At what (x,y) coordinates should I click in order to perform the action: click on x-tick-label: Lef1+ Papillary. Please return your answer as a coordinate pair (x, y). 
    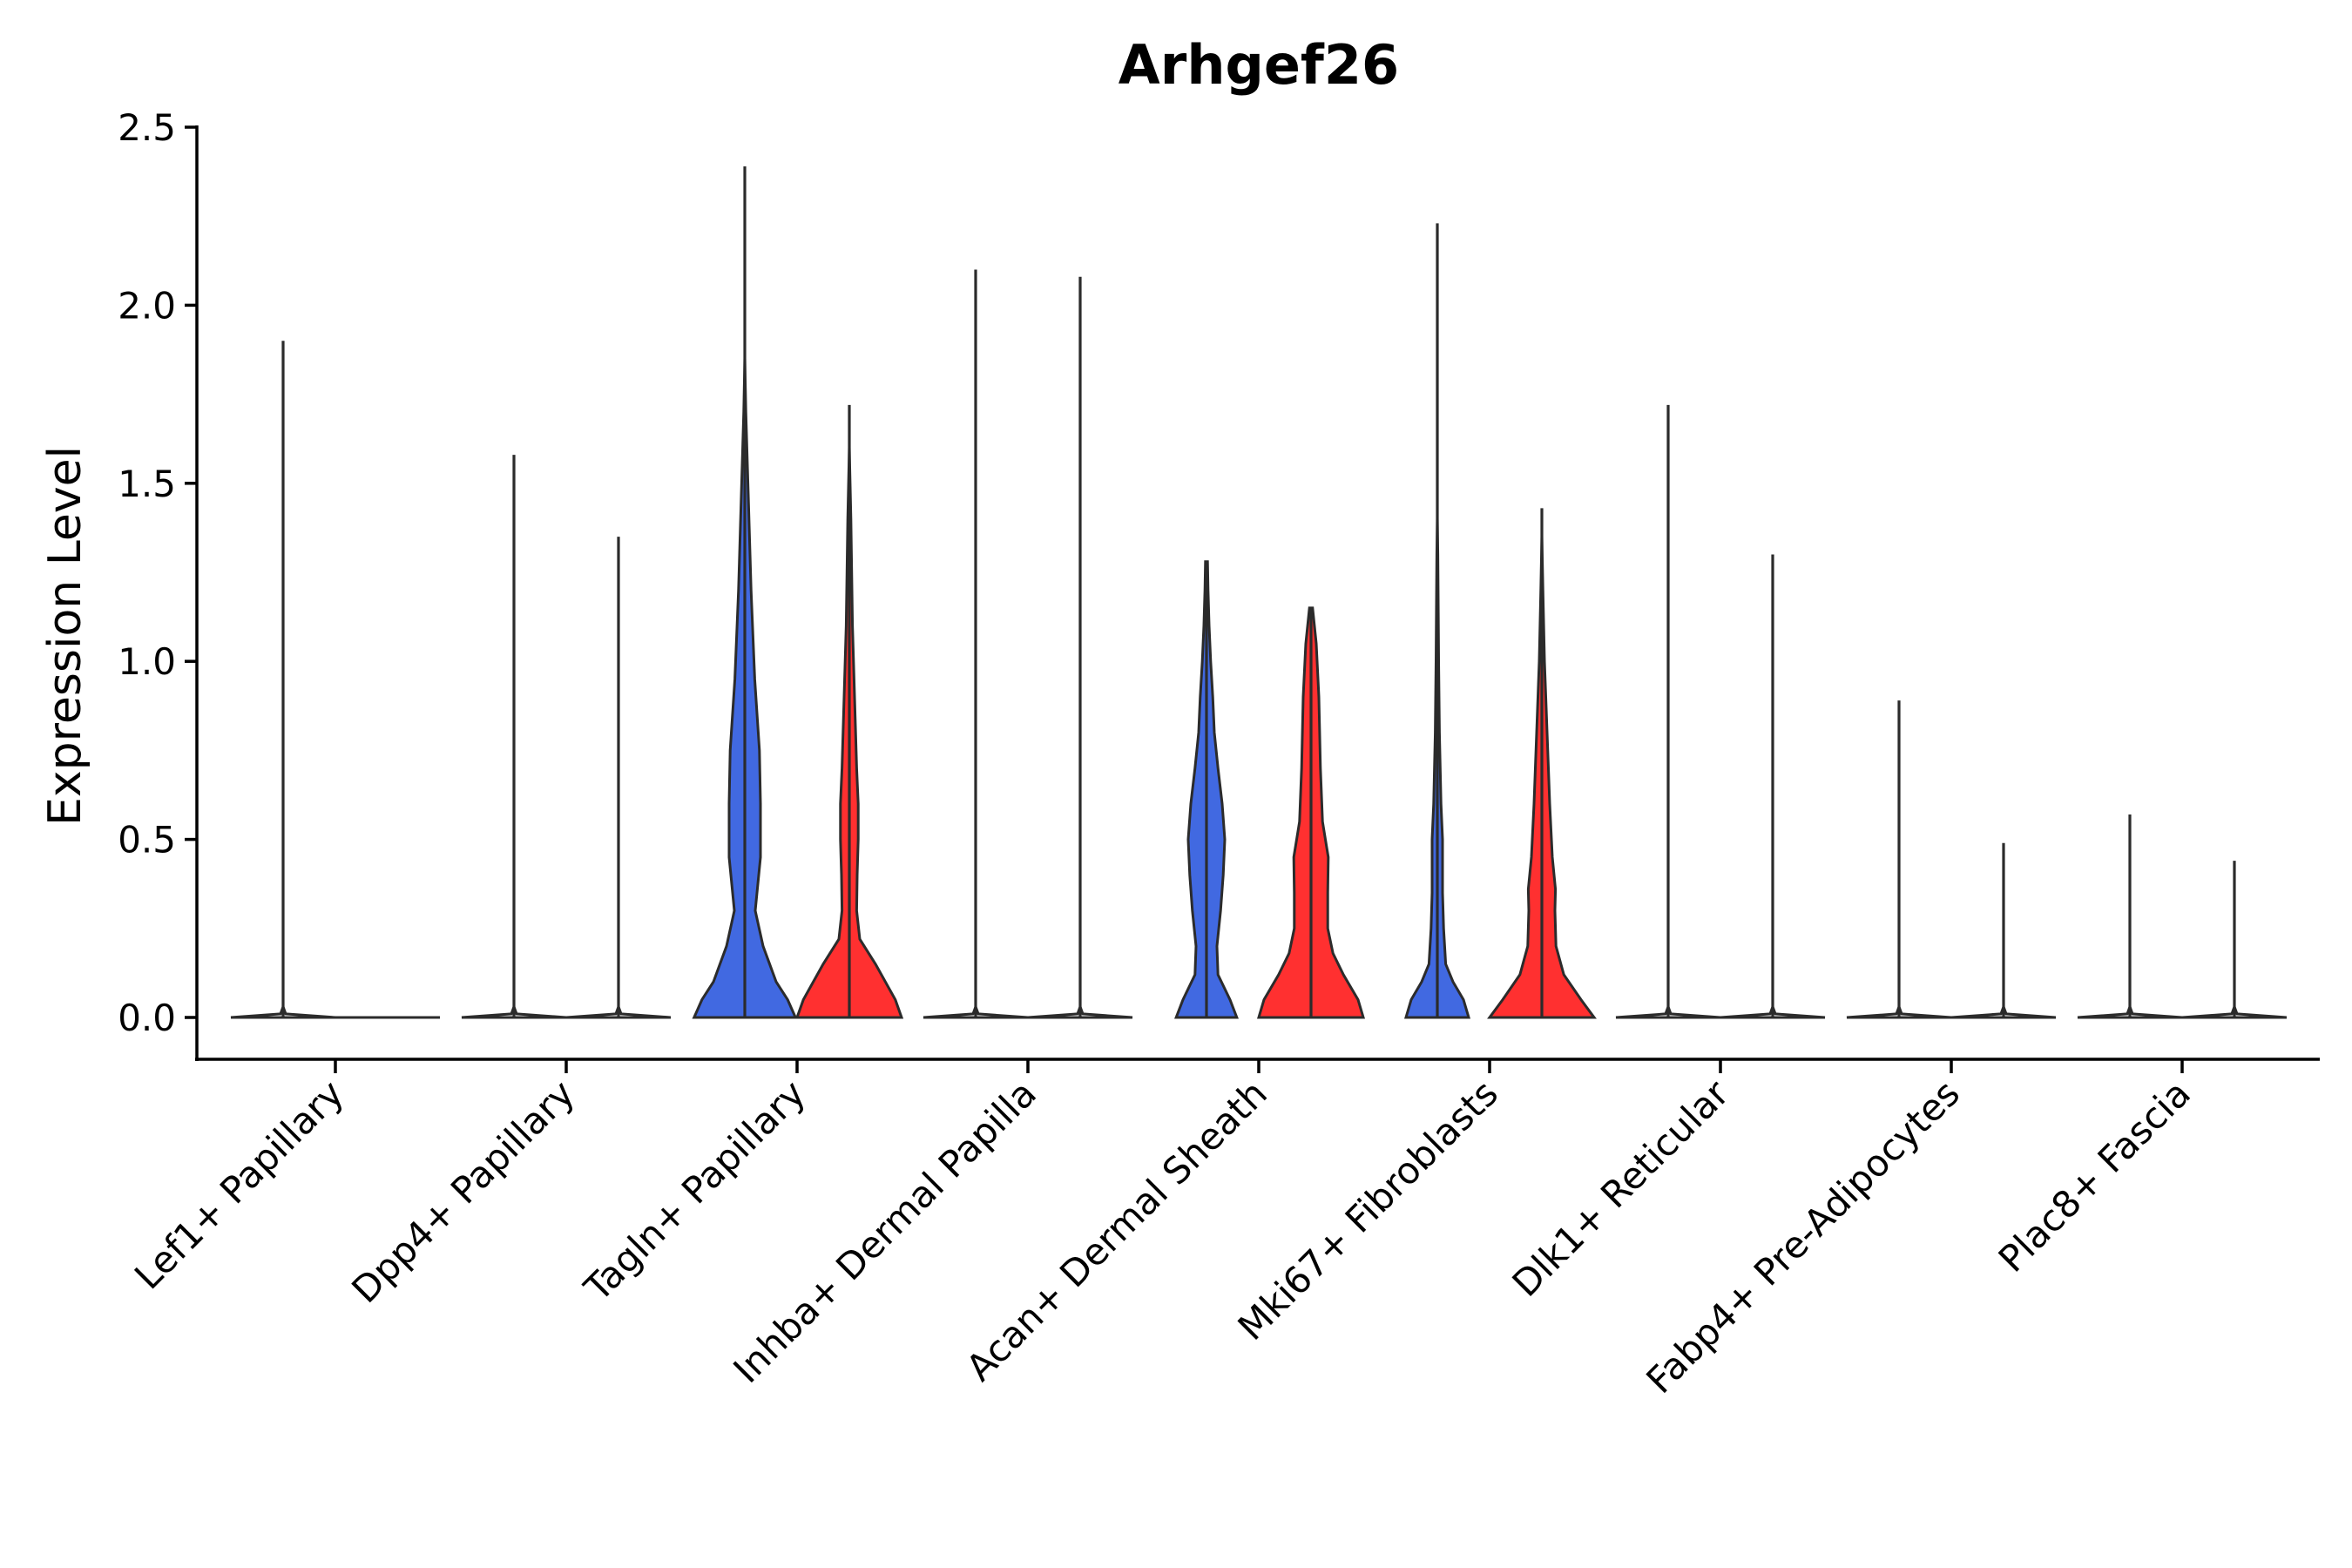
    Looking at the image, I should click on (239, 1184).